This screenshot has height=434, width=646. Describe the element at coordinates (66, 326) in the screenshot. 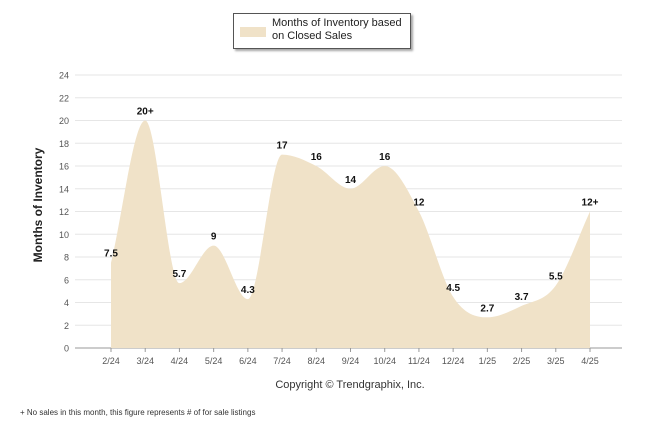

I see `y-tick-label: 2` at that location.